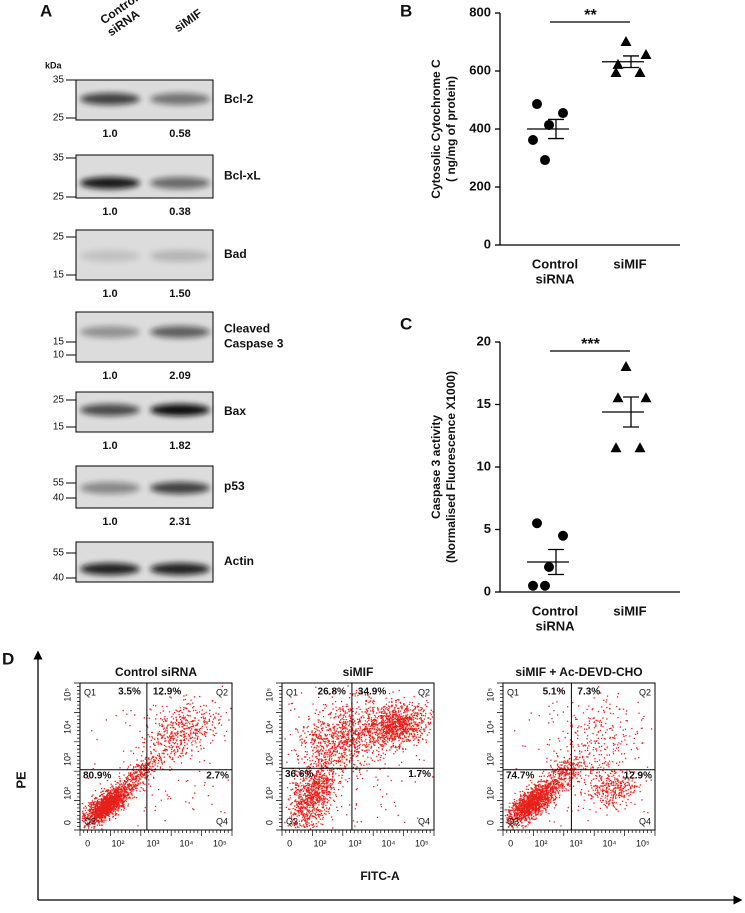 Image resolution: width=745 pixels, height=913 pixels. Describe the element at coordinates (179, 522) in the screenshot. I see `band-ratio: 2.31` at that location.